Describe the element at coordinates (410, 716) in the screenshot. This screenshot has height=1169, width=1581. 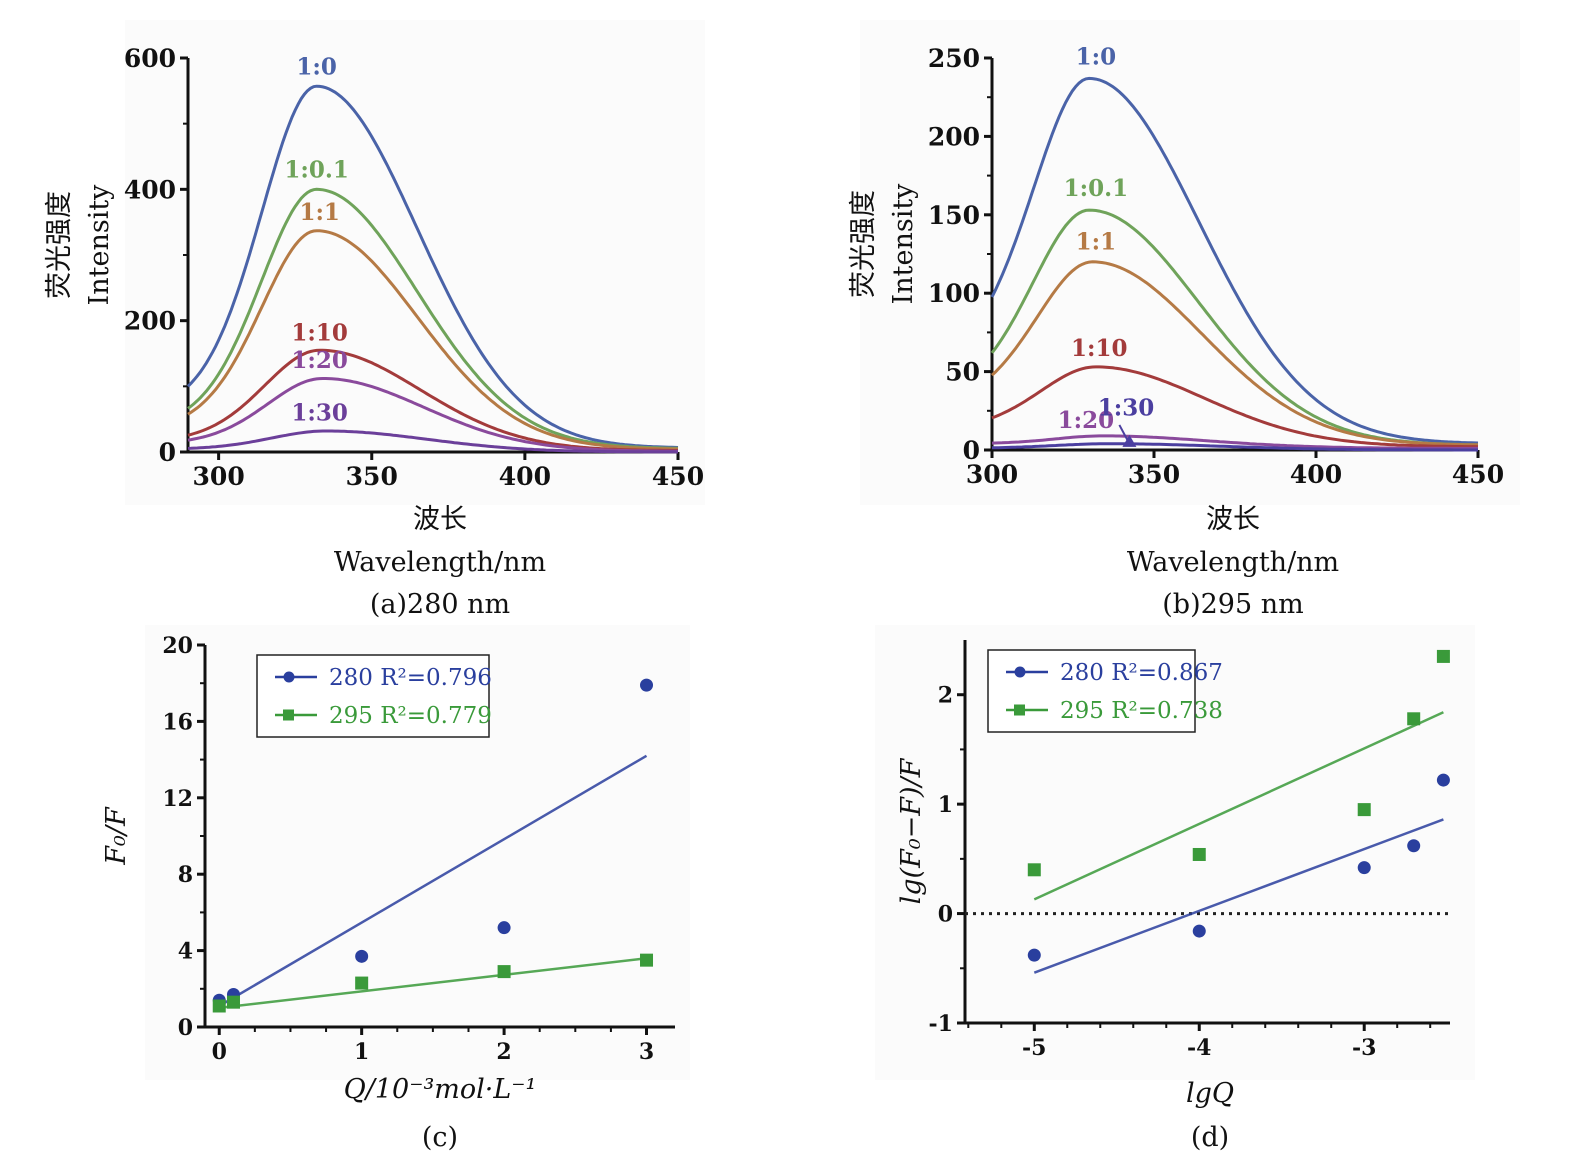
I see `panel-c-legend-label-295: 295 R²=0.779` at that location.